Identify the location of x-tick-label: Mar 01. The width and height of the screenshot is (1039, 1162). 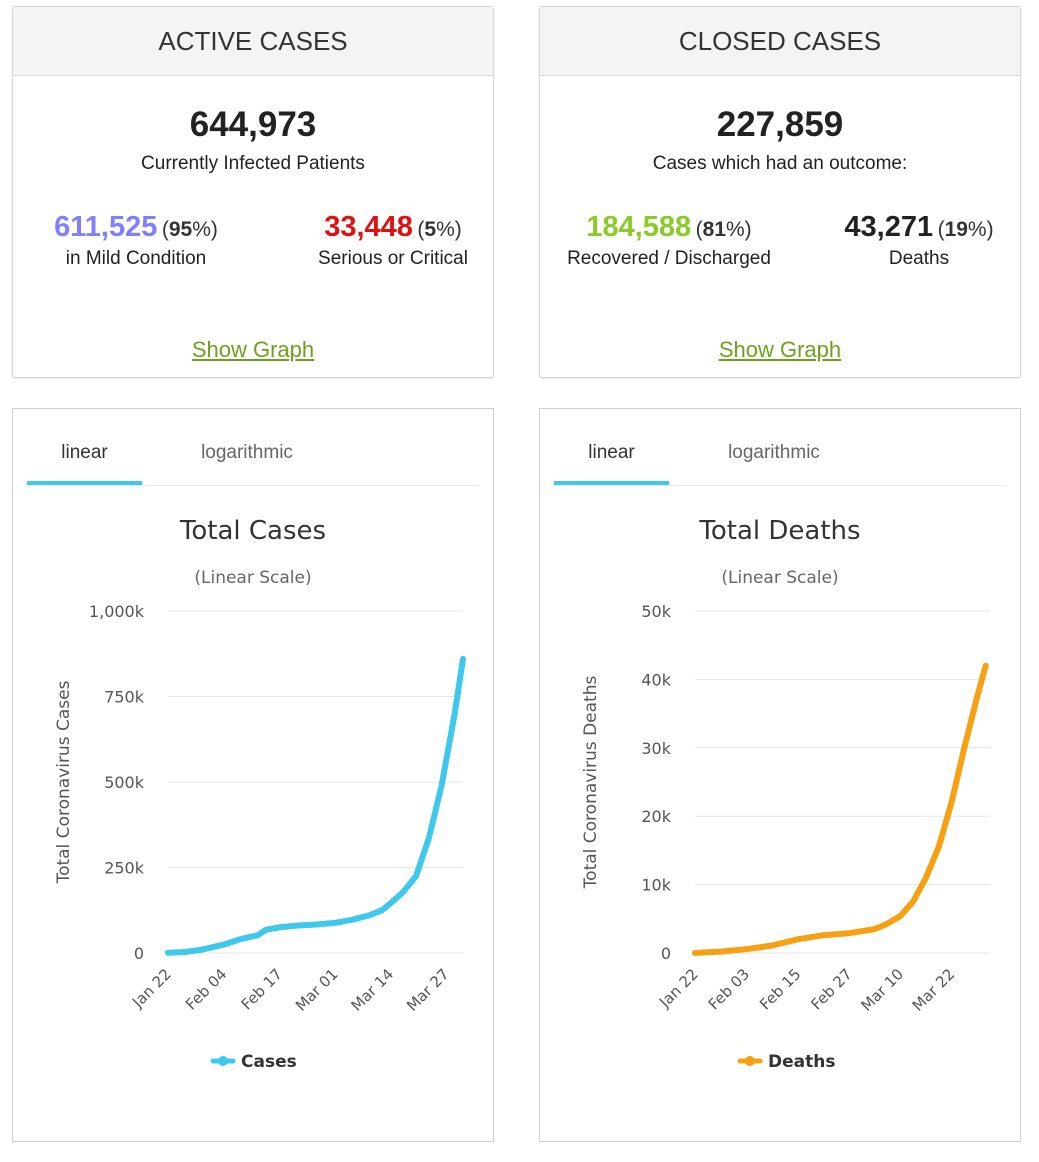
(317, 990).